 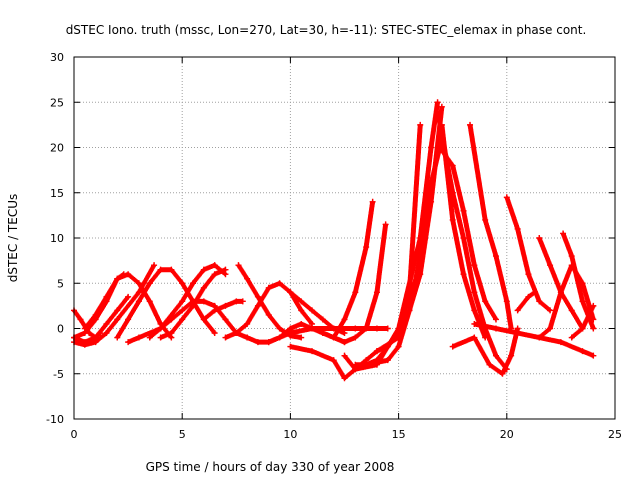 What do you see at coordinates (182, 434) in the screenshot?
I see `x-tick-label: 5` at bounding box center [182, 434].